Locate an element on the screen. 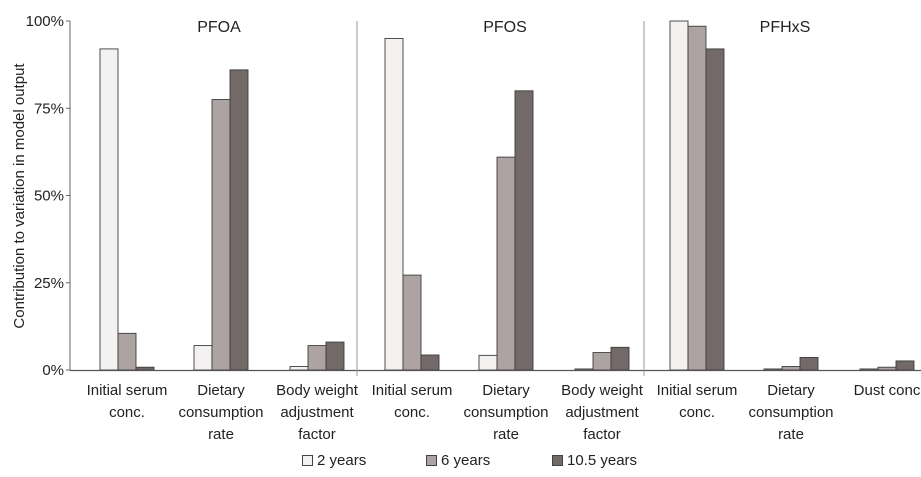 The width and height of the screenshot is (921, 477). legend-label: 6 years is located at coordinates (466, 460).